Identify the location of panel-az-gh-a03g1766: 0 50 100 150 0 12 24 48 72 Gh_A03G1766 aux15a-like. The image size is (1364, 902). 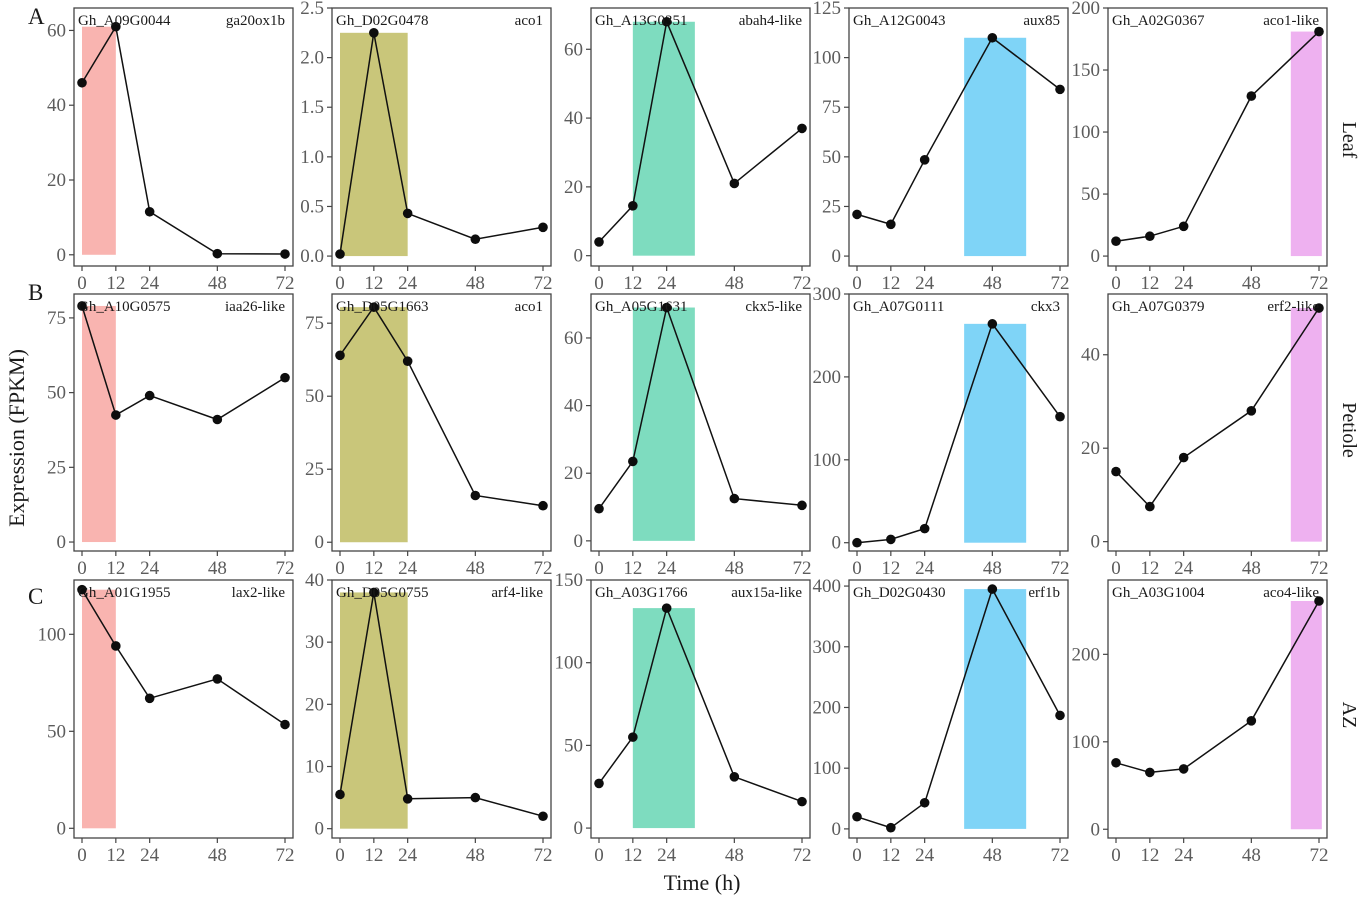
(683, 718).